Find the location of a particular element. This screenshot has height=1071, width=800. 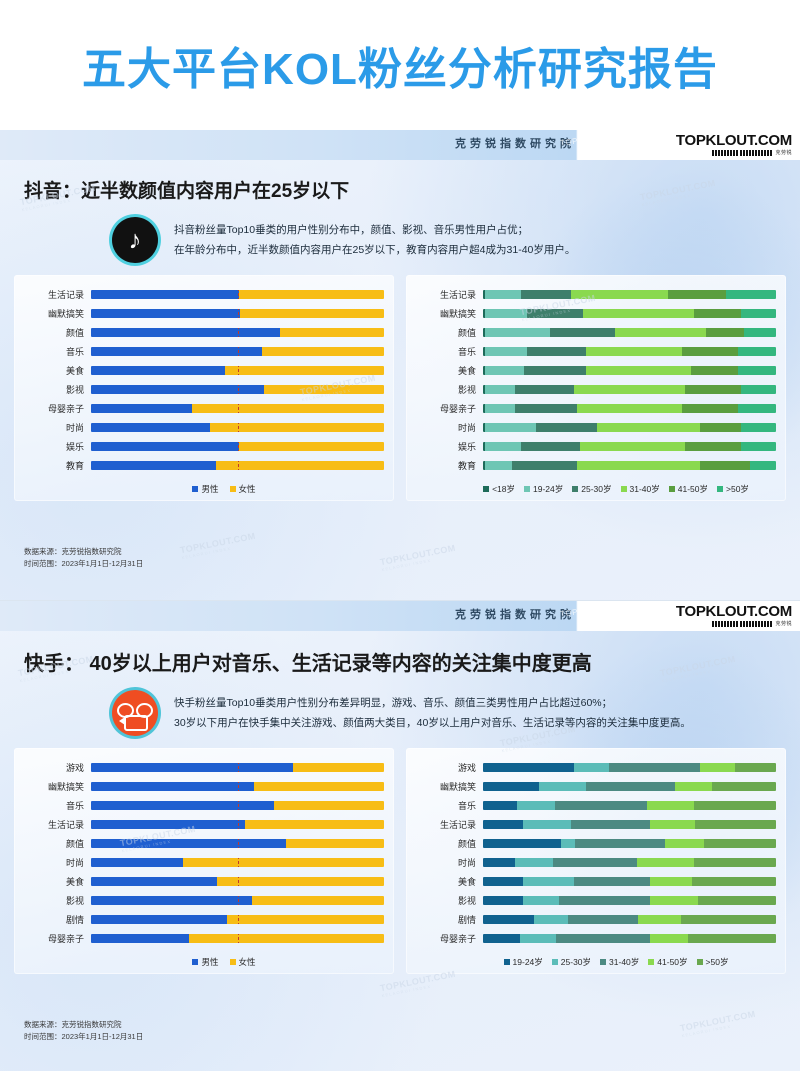

category-label: 生活记录 is located at coordinates (65, 825).